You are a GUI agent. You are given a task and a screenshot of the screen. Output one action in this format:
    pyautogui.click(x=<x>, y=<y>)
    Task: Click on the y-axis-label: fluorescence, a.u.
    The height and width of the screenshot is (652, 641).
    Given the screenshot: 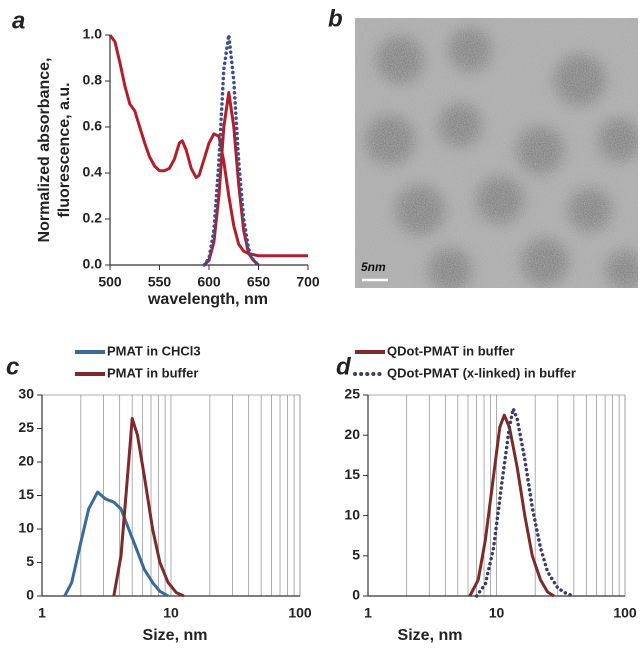 What is the action you would take?
    pyautogui.click(x=64, y=149)
    